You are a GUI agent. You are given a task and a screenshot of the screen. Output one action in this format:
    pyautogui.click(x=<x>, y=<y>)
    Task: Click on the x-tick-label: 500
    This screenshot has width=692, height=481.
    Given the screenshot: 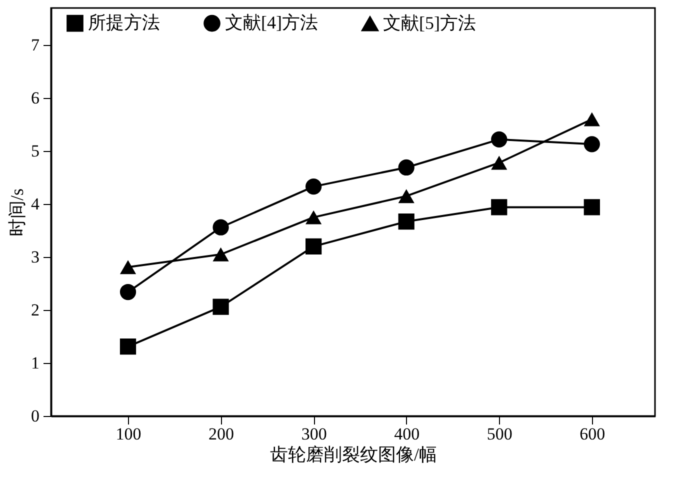 What is the action you would take?
    pyautogui.click(x=499, y=434)
    